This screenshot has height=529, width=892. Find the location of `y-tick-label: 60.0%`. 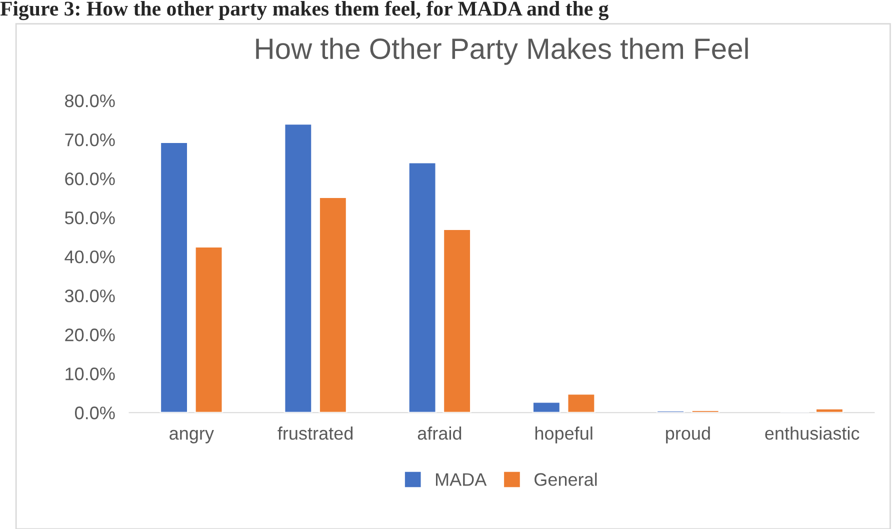

y-tick-label: 60.0% is located at coordinates (90, 179).